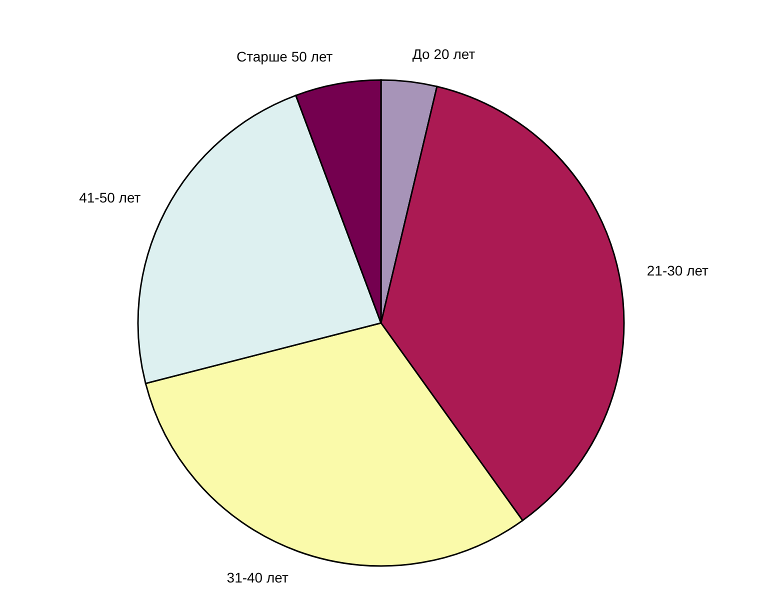 This screenshot has width=773, height=604. I want to click on slice-label: До 20 лет, so click(444, 54).